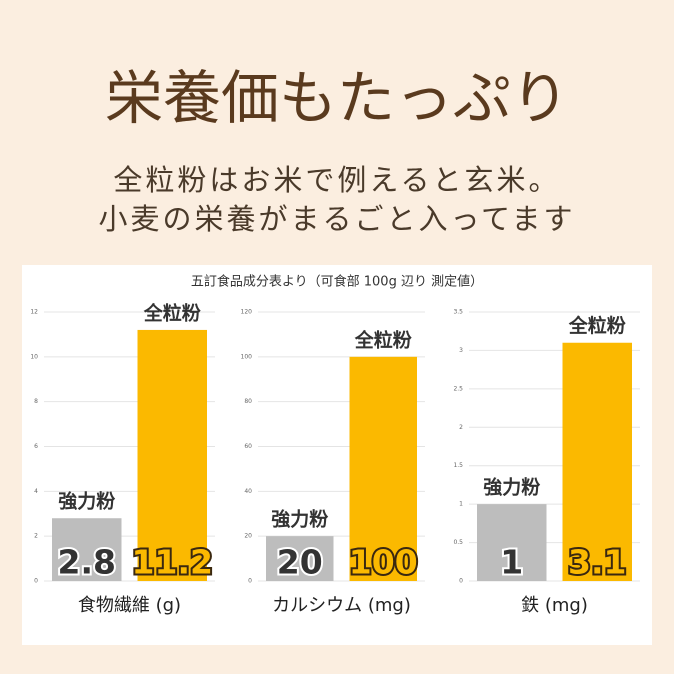  Describe the element at coordinates (248, 491) in the screenshot. I see `y-tick-label: 40` at that location.